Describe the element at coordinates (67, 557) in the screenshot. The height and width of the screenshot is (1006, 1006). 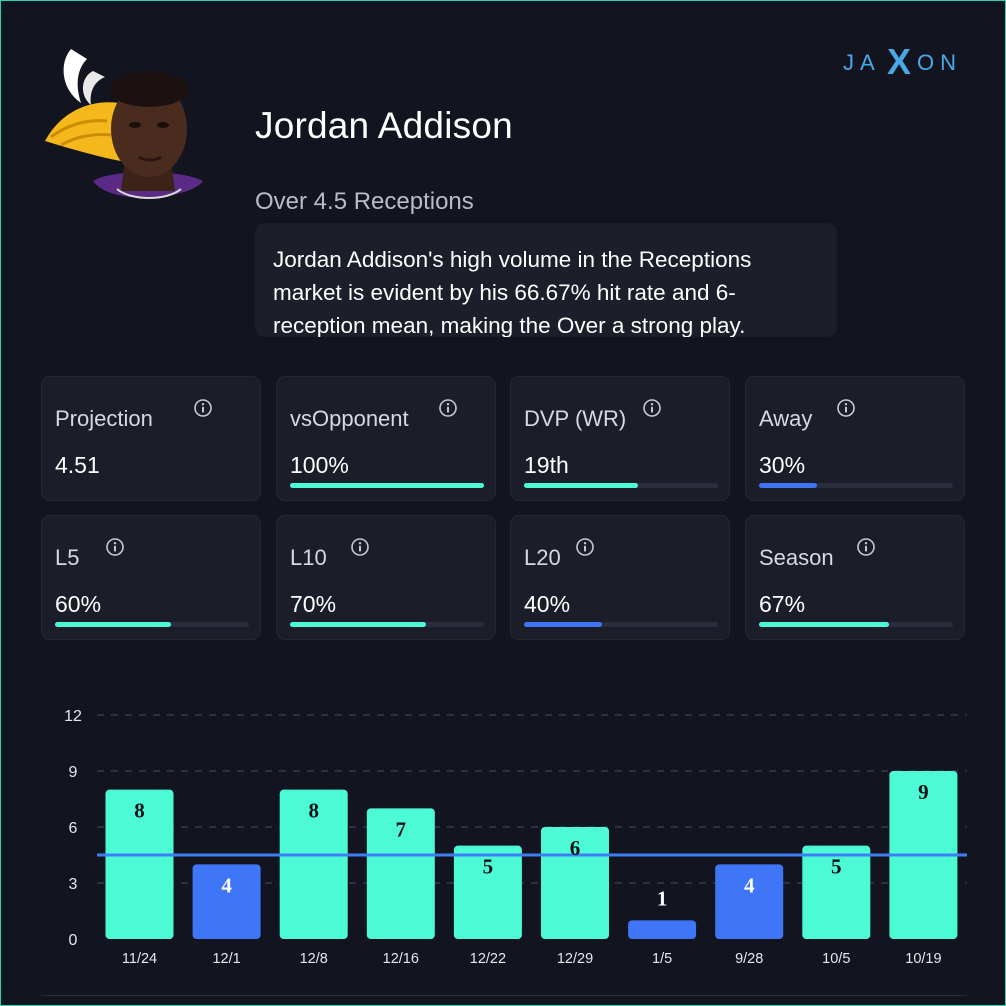
I see `stat-card-label: L5` at that location.